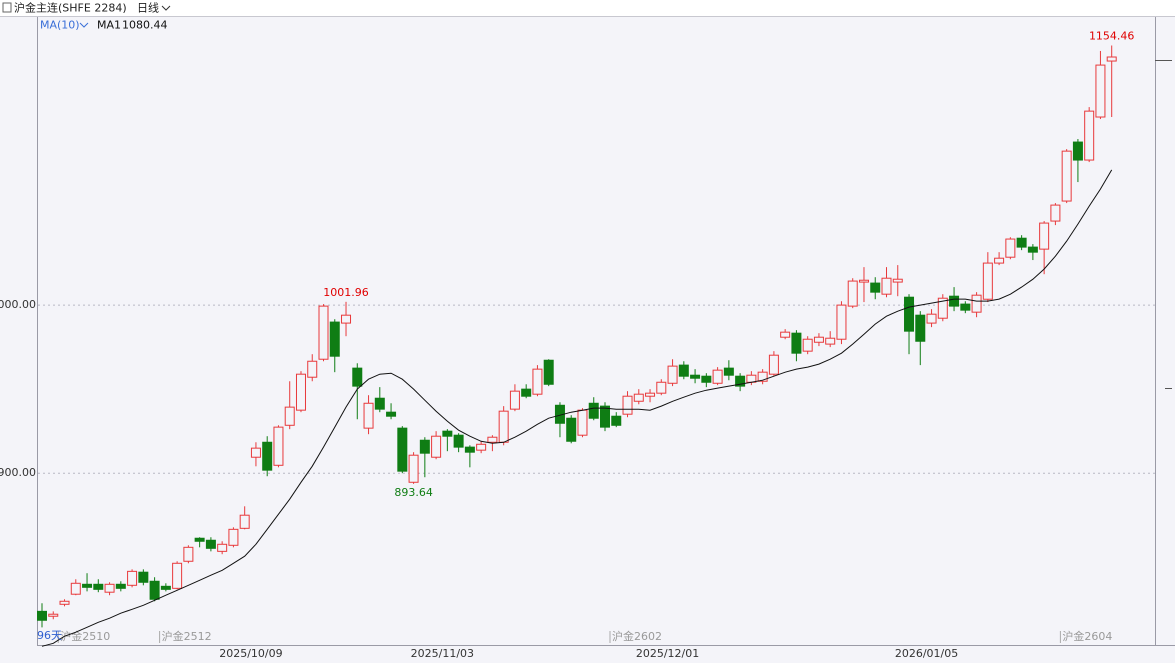  What do you see at coordinates (587, 8) in the screenshot?
I see `header-bar` at bounding box center [587, 8].